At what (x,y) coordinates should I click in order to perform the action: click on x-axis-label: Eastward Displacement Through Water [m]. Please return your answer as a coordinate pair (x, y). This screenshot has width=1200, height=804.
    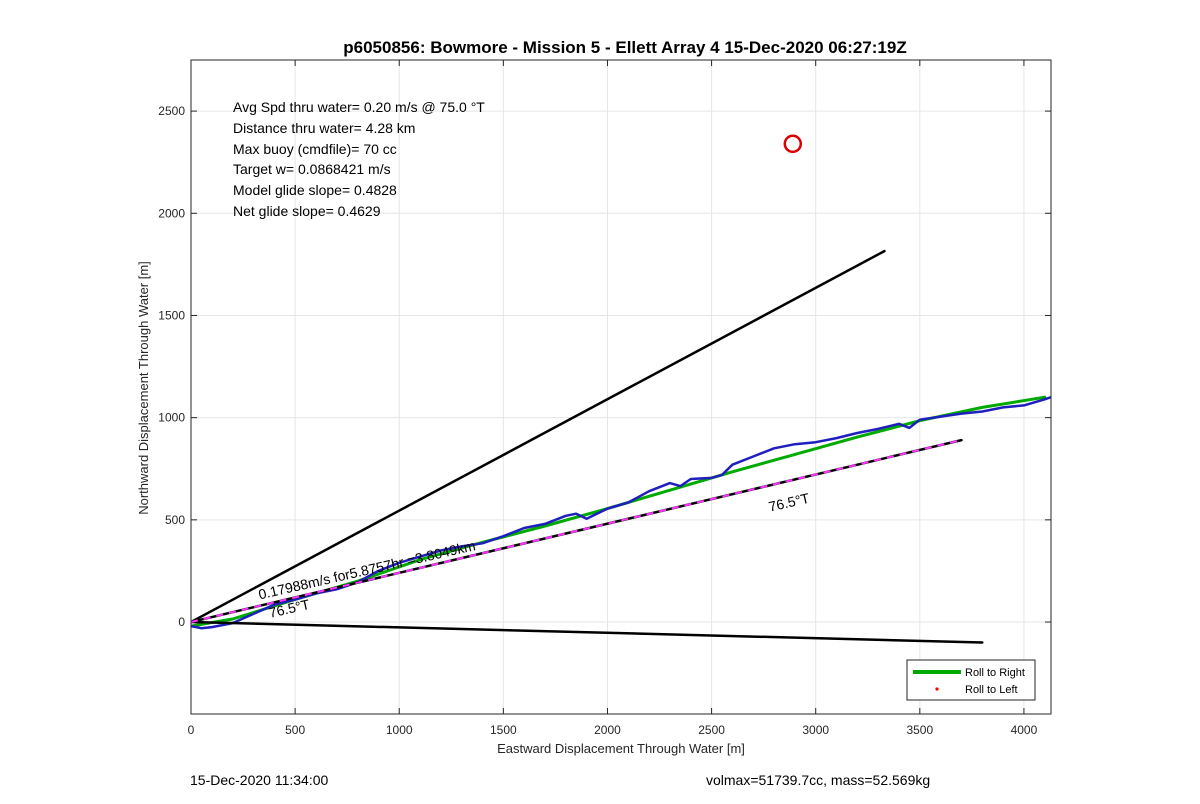
    Looking at the image, I should click on (621, 748).